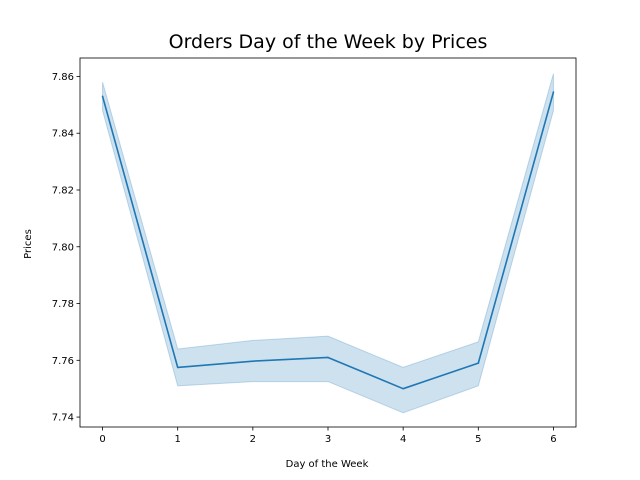 This screenshot has height=480, width=640. Describe the element at coordinates (63, 247) in the screenshot. I see `y-tick-label: 7.80` at that location.